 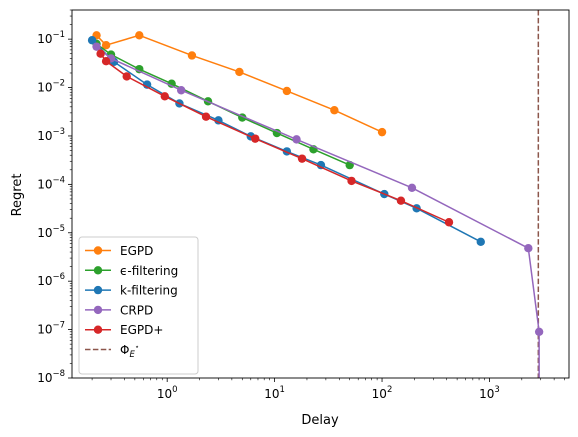 I want to click on legend-box, so click(x=138, y=305).